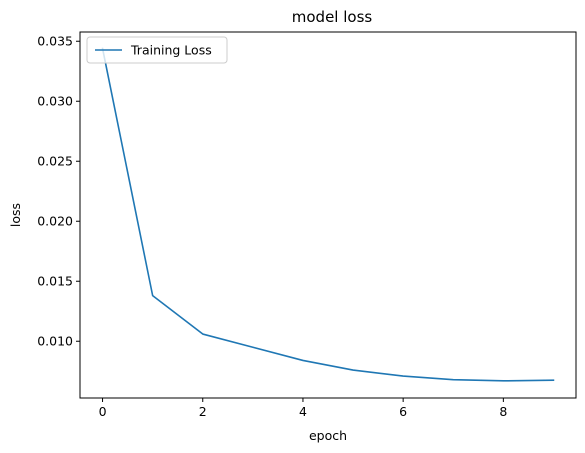 This screenshot has height=453, width=585. I want to click on y-tick-label: 0.015, so click(55, 281).